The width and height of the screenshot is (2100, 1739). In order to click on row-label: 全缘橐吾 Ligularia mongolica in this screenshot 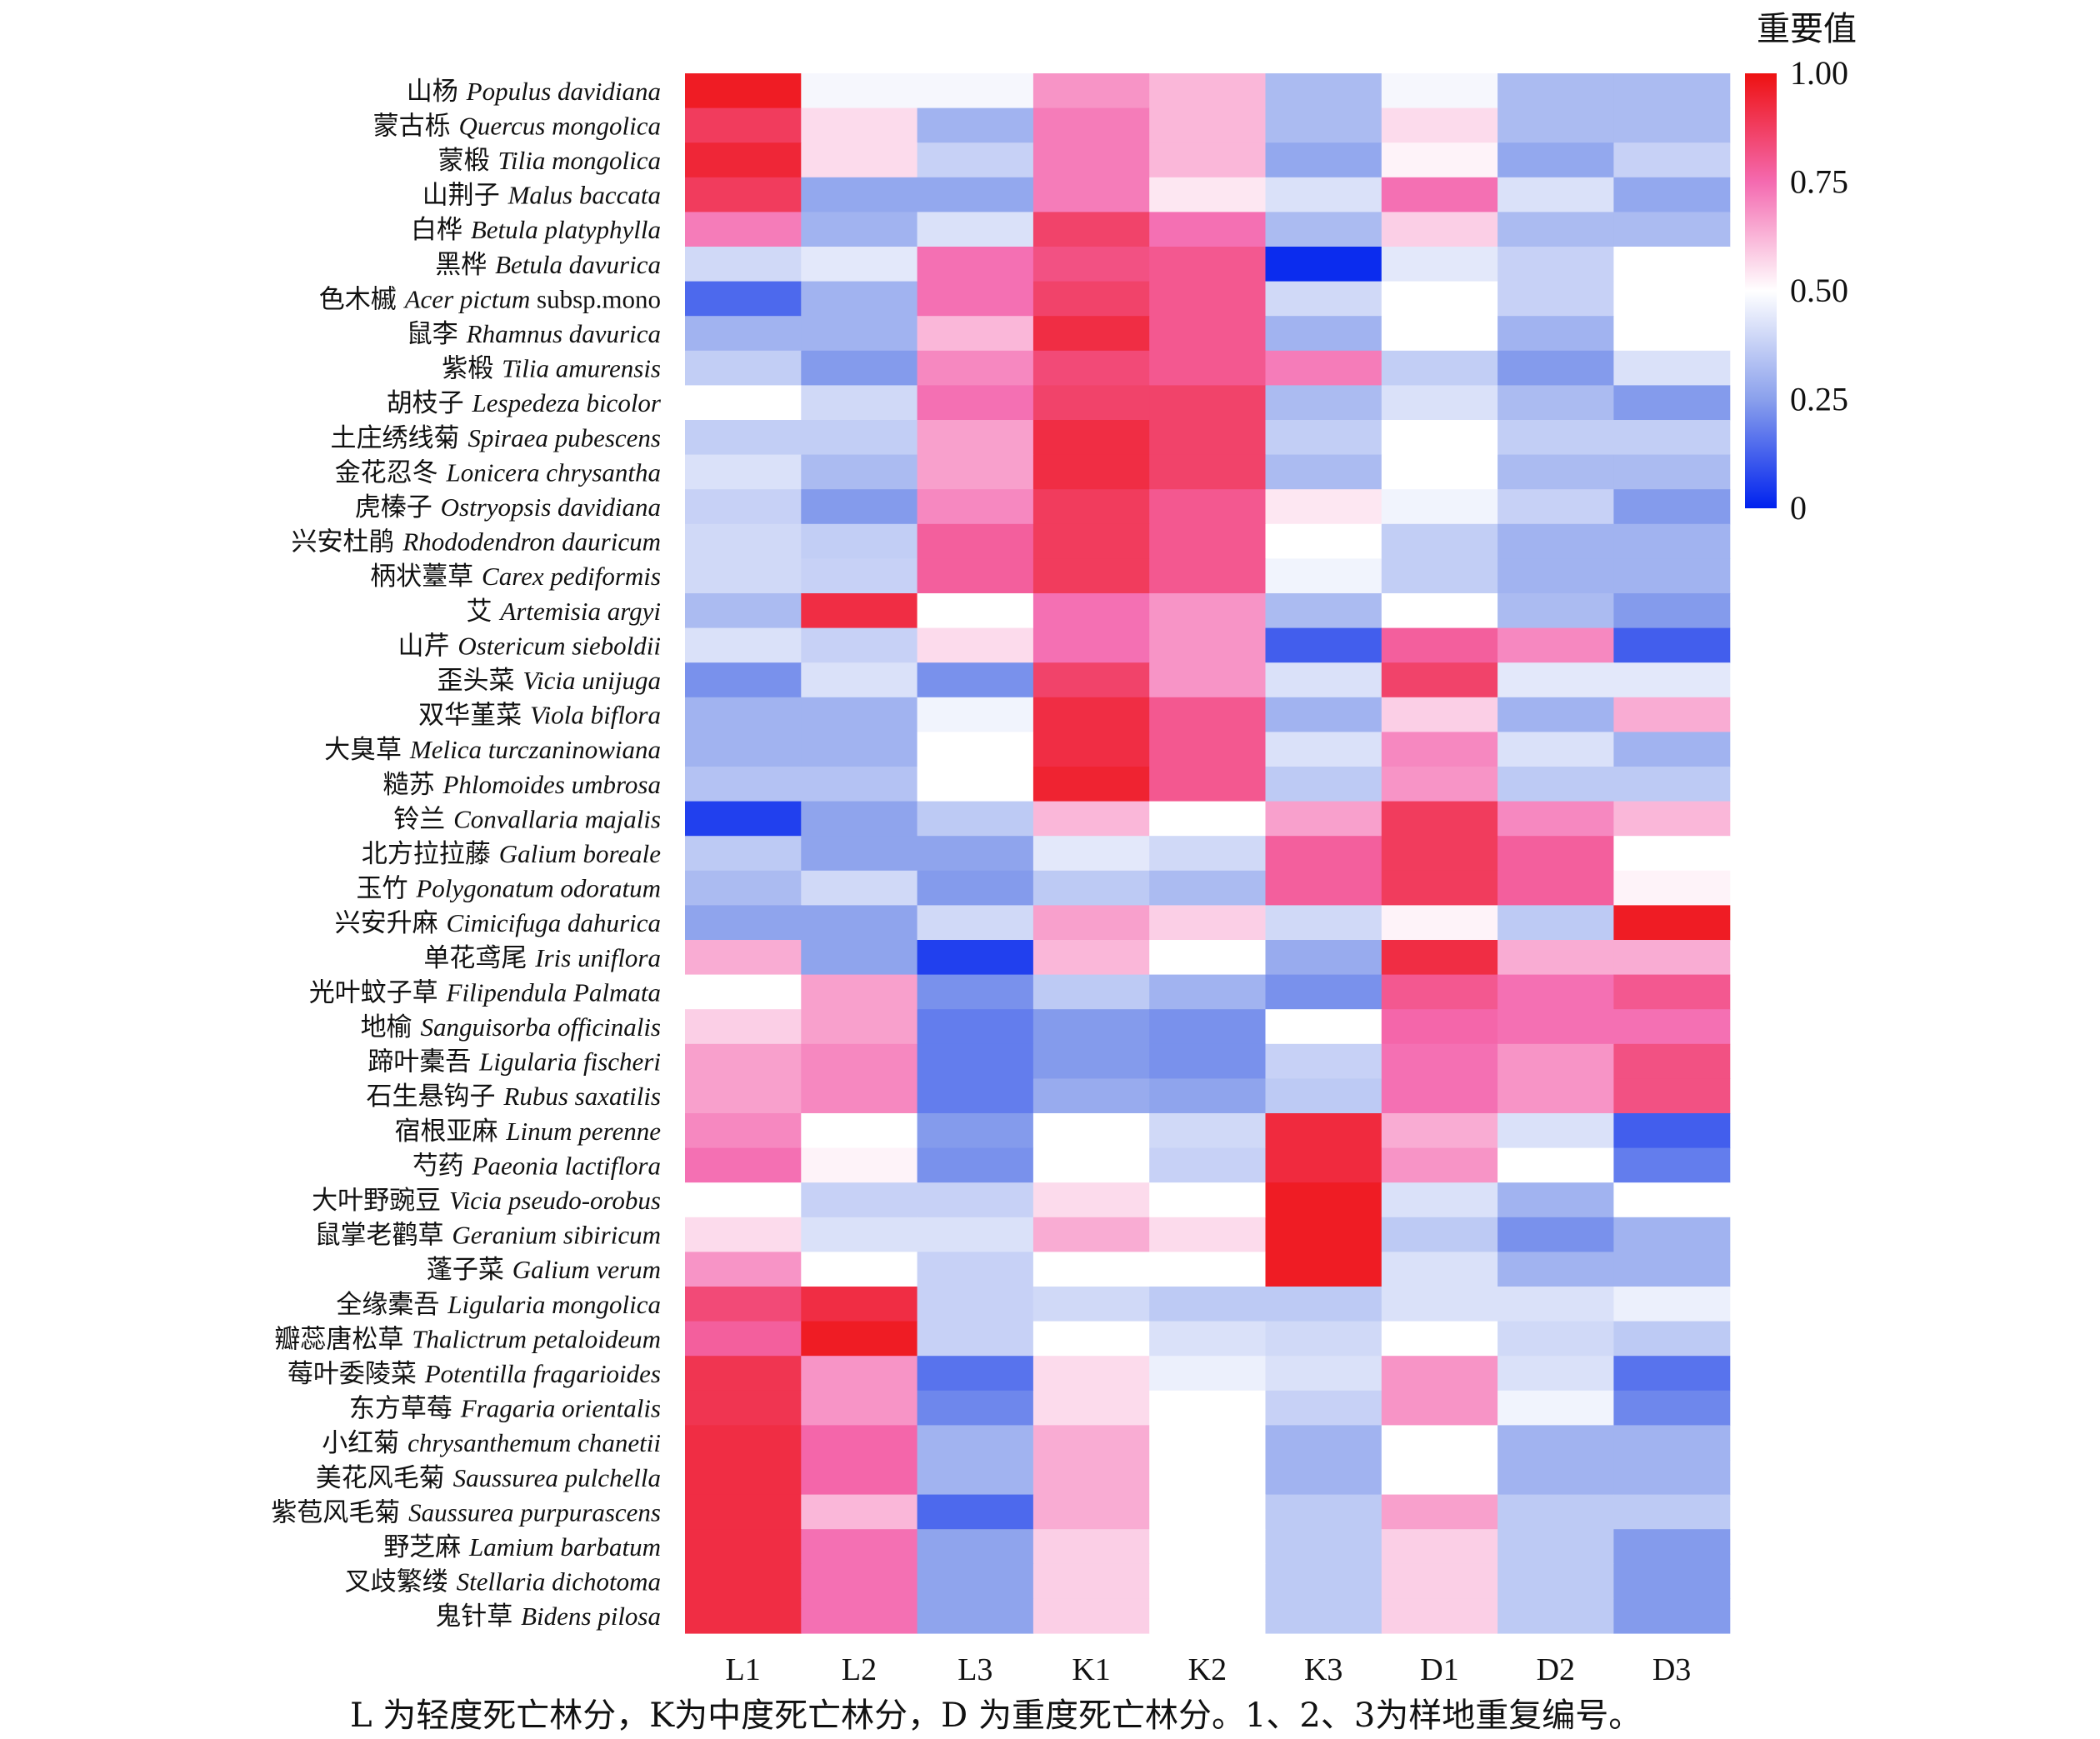, I will do `click(498, 1305)`.